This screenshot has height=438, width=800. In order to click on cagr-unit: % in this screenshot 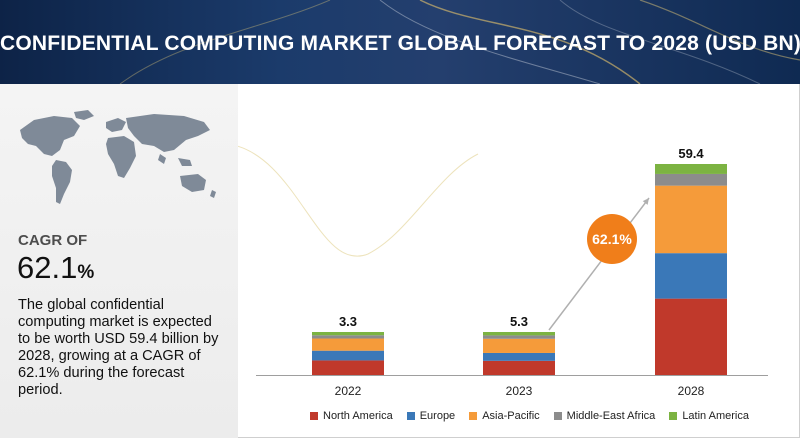, I will do `click(86, 272)`.